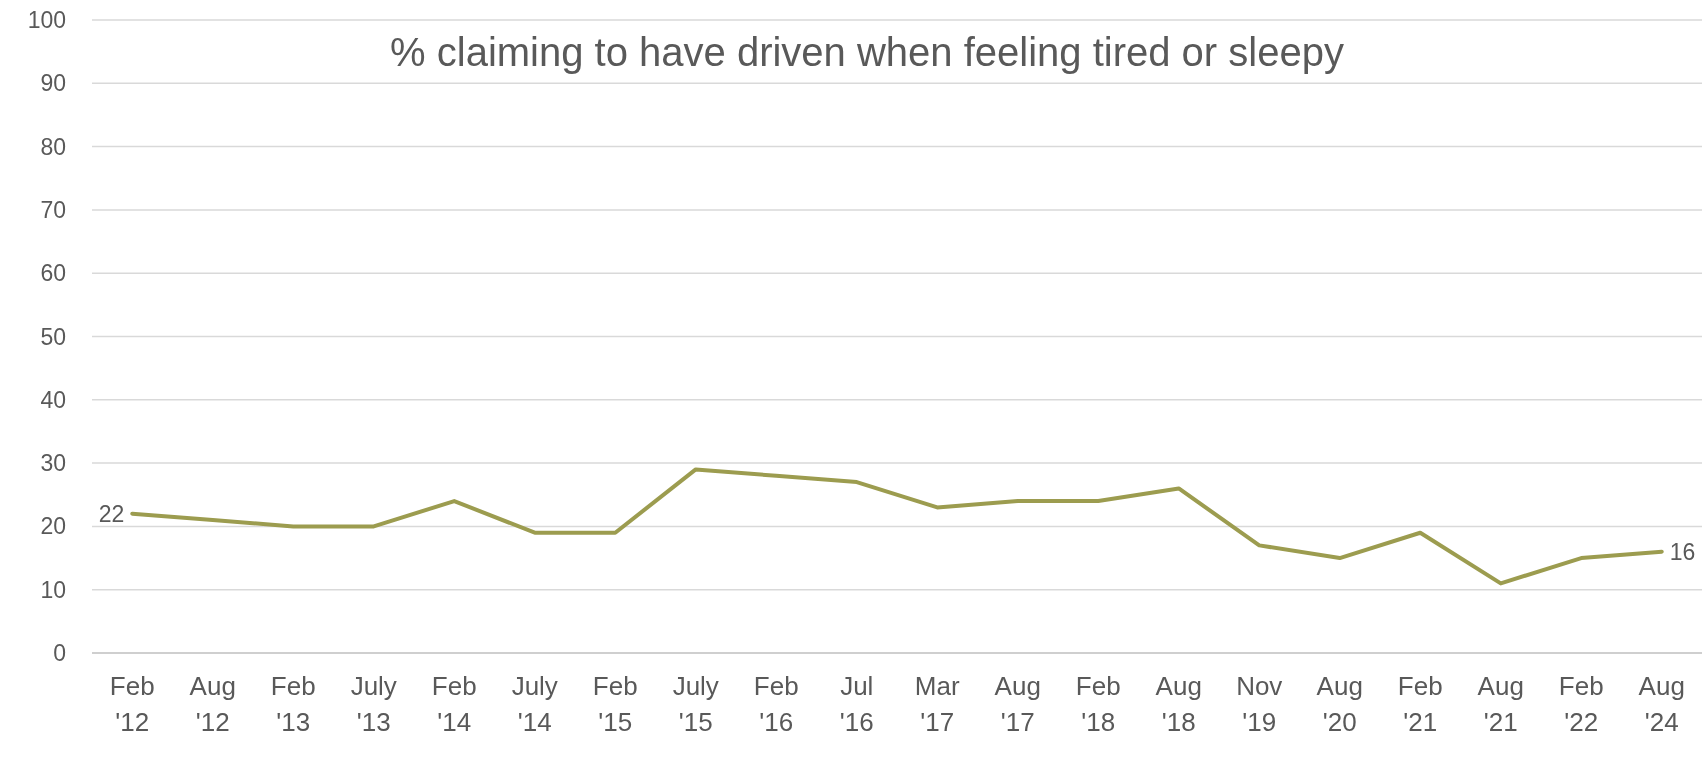  Describe the element at coordinates (132, 704) in the screenshot. I see `x-tick-label: Feb '12` at that location.